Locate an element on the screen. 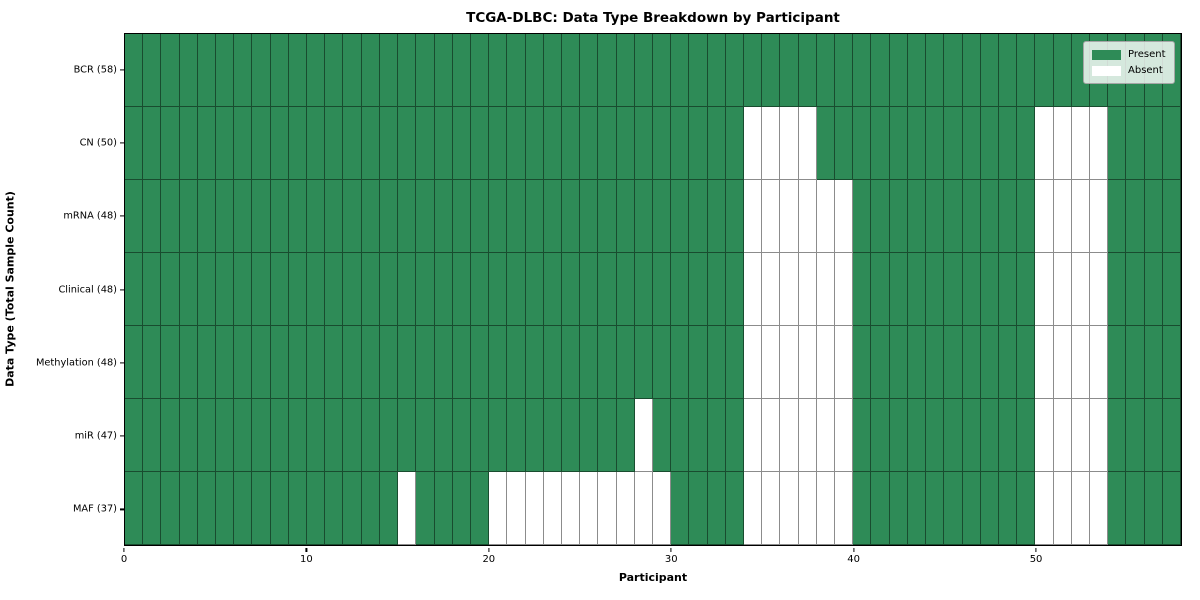  legend-item-absent: Absent is located at coordinates (1129, 70).